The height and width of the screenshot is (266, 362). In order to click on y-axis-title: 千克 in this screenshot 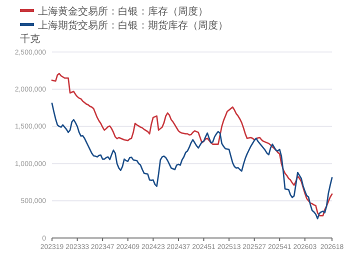, I will do `click(30, 39)`.